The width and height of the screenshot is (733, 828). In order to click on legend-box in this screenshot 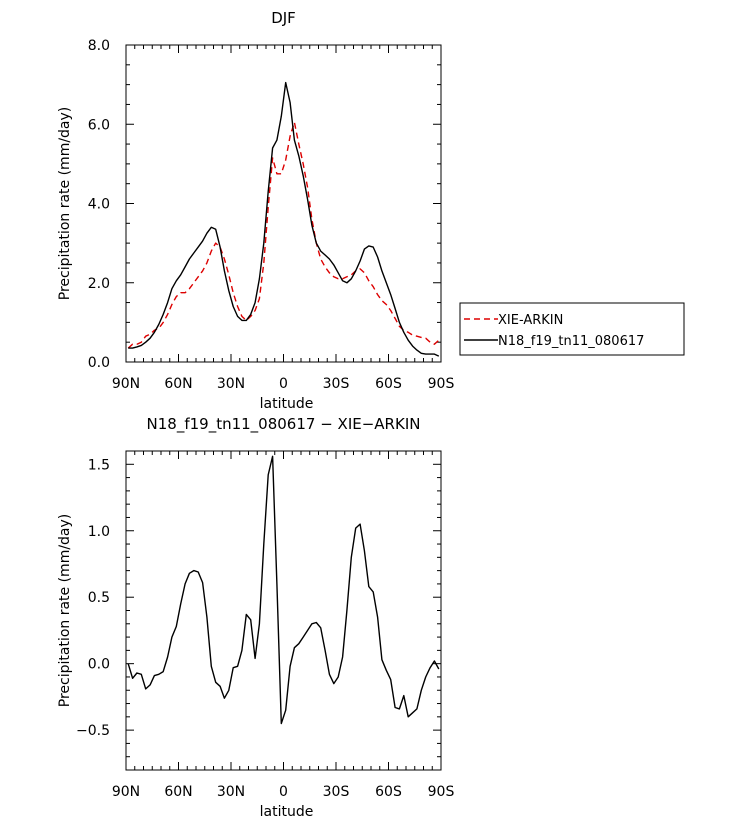, I will do `click(572, 329)`.